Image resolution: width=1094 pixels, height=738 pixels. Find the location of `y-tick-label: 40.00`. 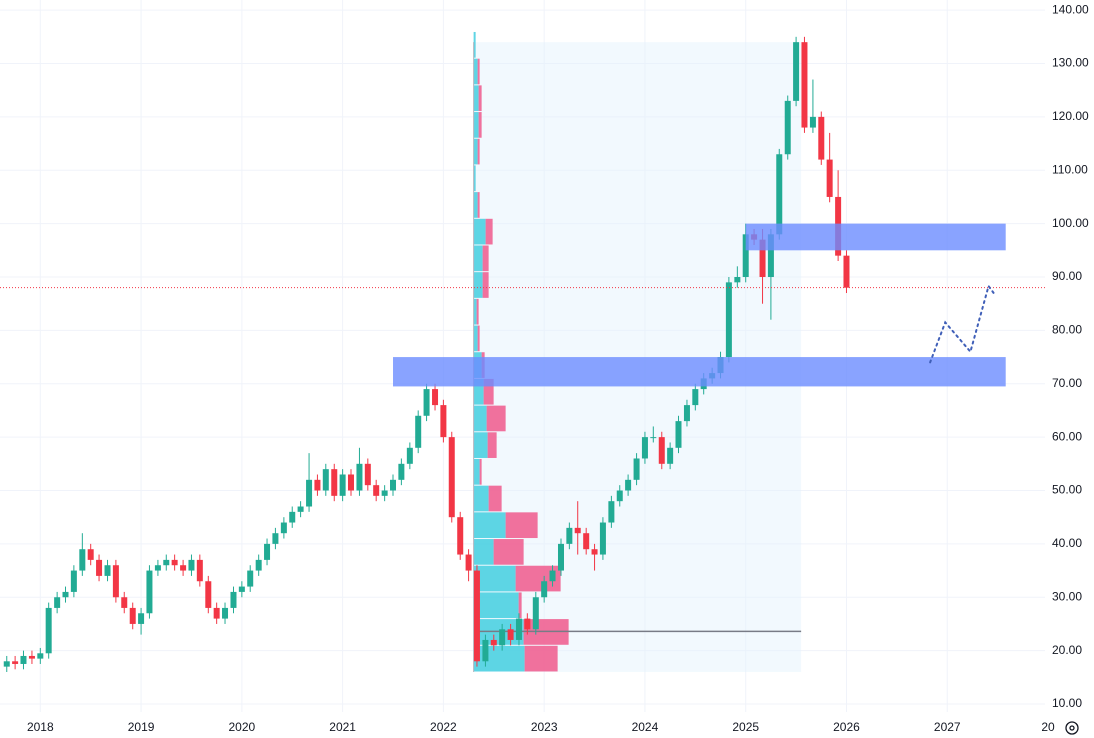

y-tick-label: 40.00 is located at coordinates (1067, 543).